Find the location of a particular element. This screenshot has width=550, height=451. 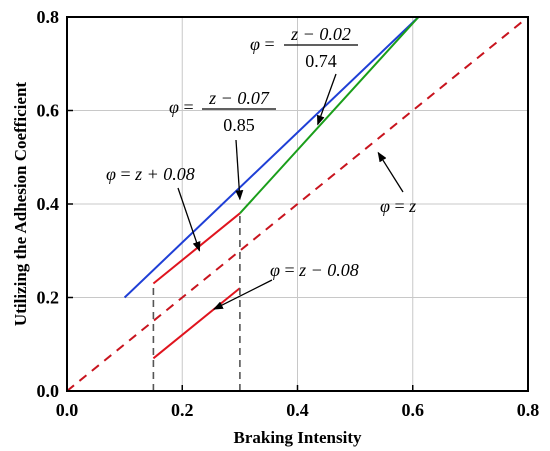

annotation-eq-green: φ = z − 0.02 0.74 is located at coordinates (304, 75).